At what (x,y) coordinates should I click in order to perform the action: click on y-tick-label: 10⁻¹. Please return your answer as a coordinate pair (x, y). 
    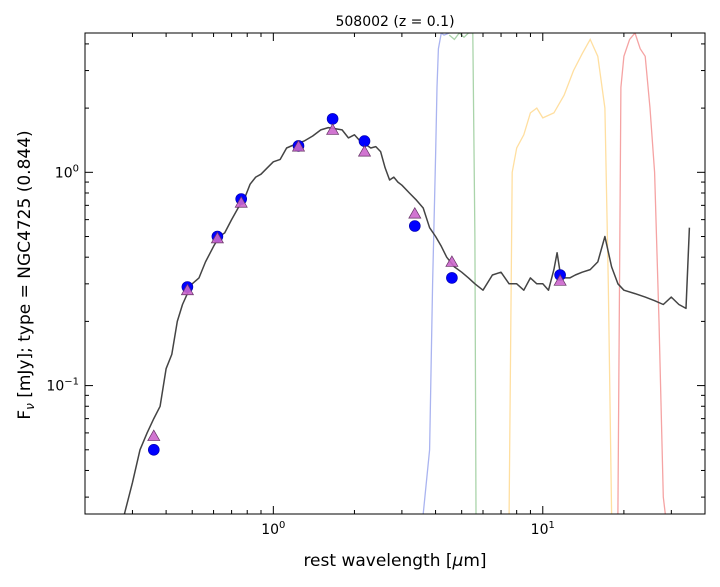
    Looking at the image, I should click on (62, 386).